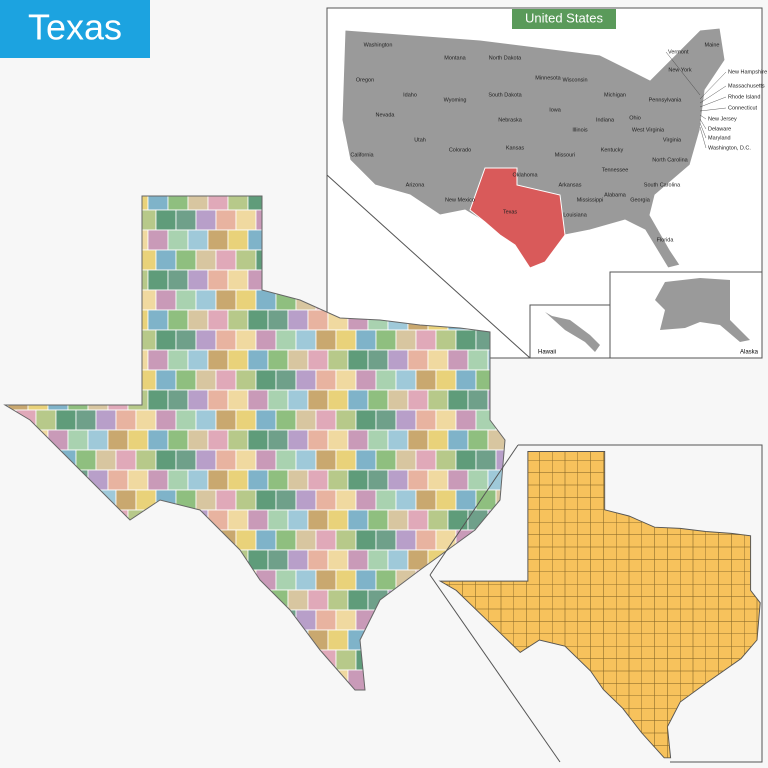 The image size is (768, 768). Describe the element at coordinates (615, 95) in the screenshot. I see `state-label: Michigan` at that location.